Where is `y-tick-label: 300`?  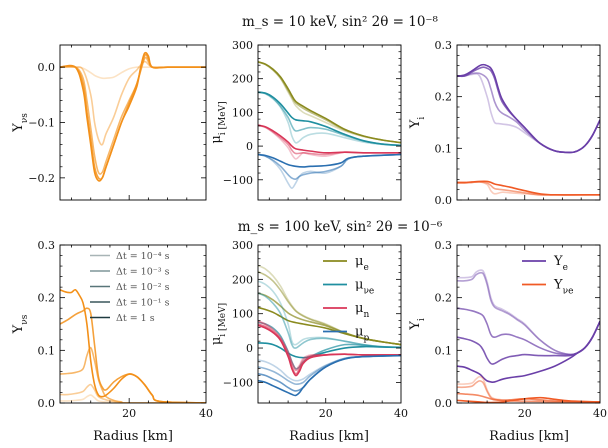
y-tick-label: 300 is located at coordinates (242, 45).